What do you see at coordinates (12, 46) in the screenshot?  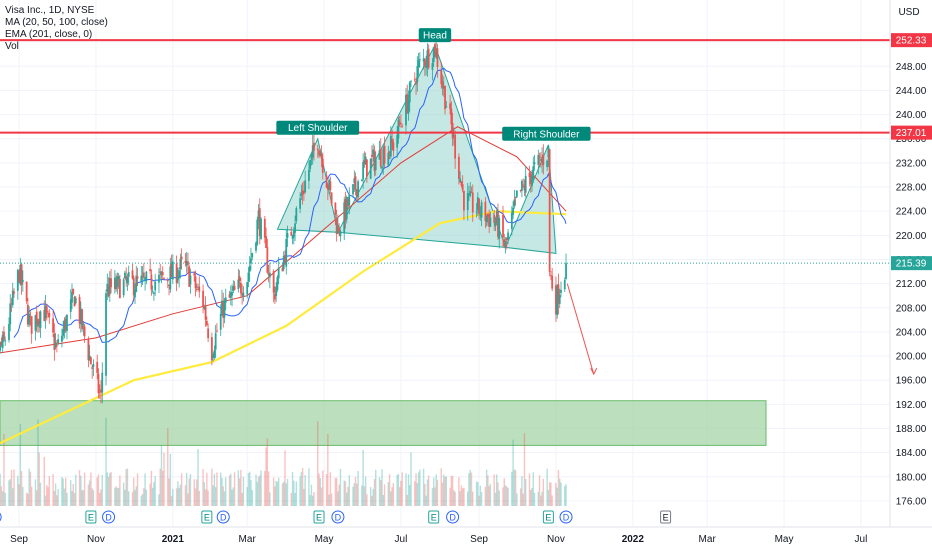 I see `legend-vol: Vol` at bounding box center [12, 46].